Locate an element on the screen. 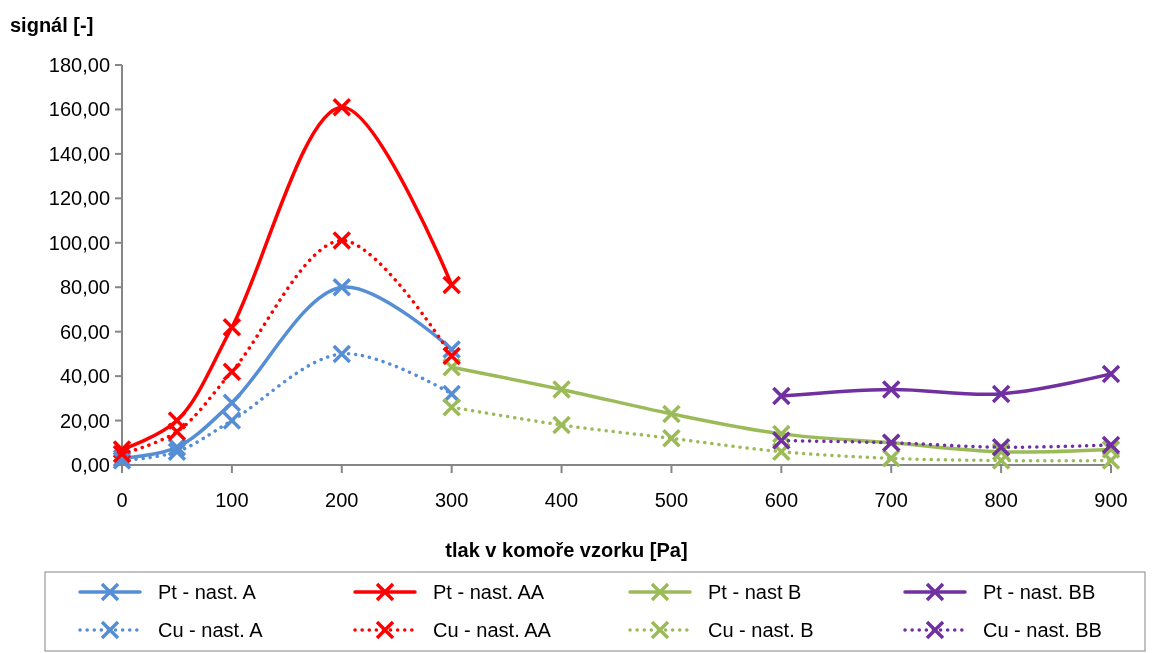  y-tick-label: 140,00 is located at coordinates (79, 153).